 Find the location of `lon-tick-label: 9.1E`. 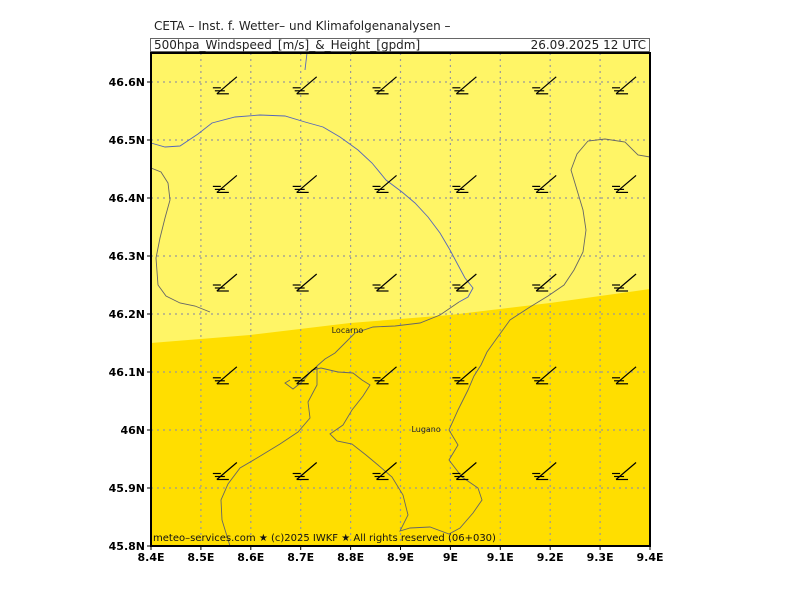

lon-tick-label: 9.1E is located at coordinates (500, 557).